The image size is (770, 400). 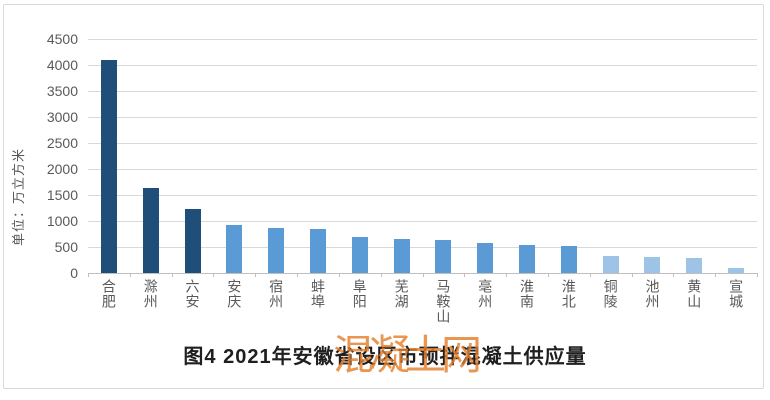 What do you see at coordinates (62, 91) in the screenshot?
I see `y-axis-tick-label: 3500` at bounding box center [62, 91].